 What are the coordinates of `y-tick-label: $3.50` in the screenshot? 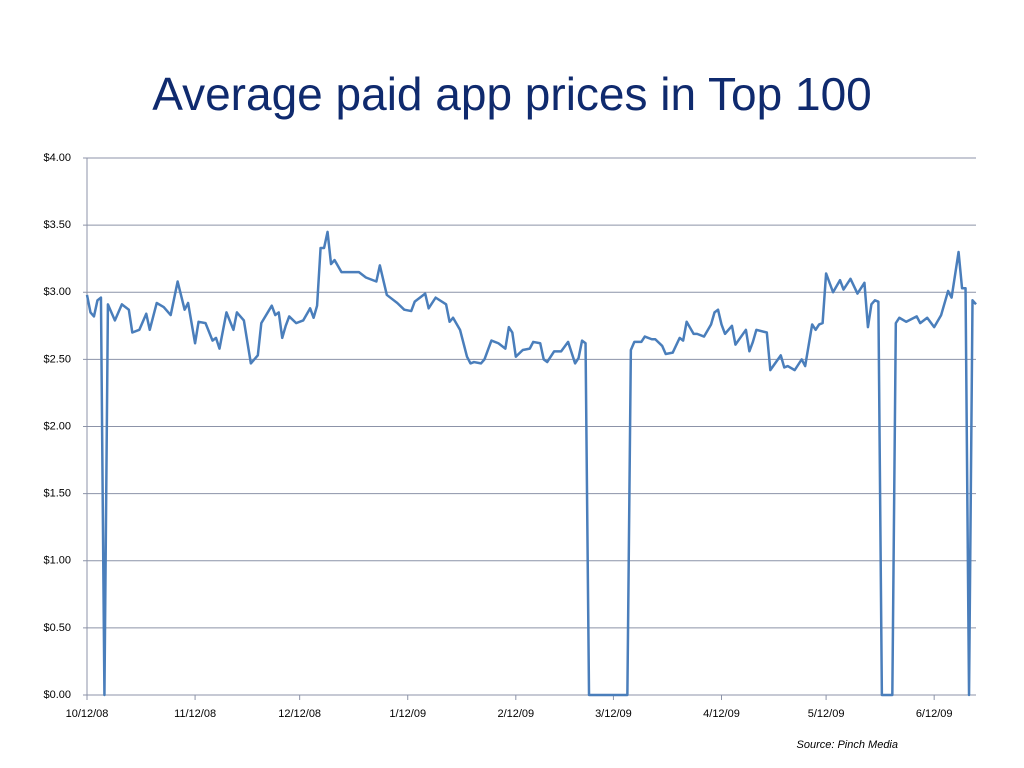 It's located at (57, 225).